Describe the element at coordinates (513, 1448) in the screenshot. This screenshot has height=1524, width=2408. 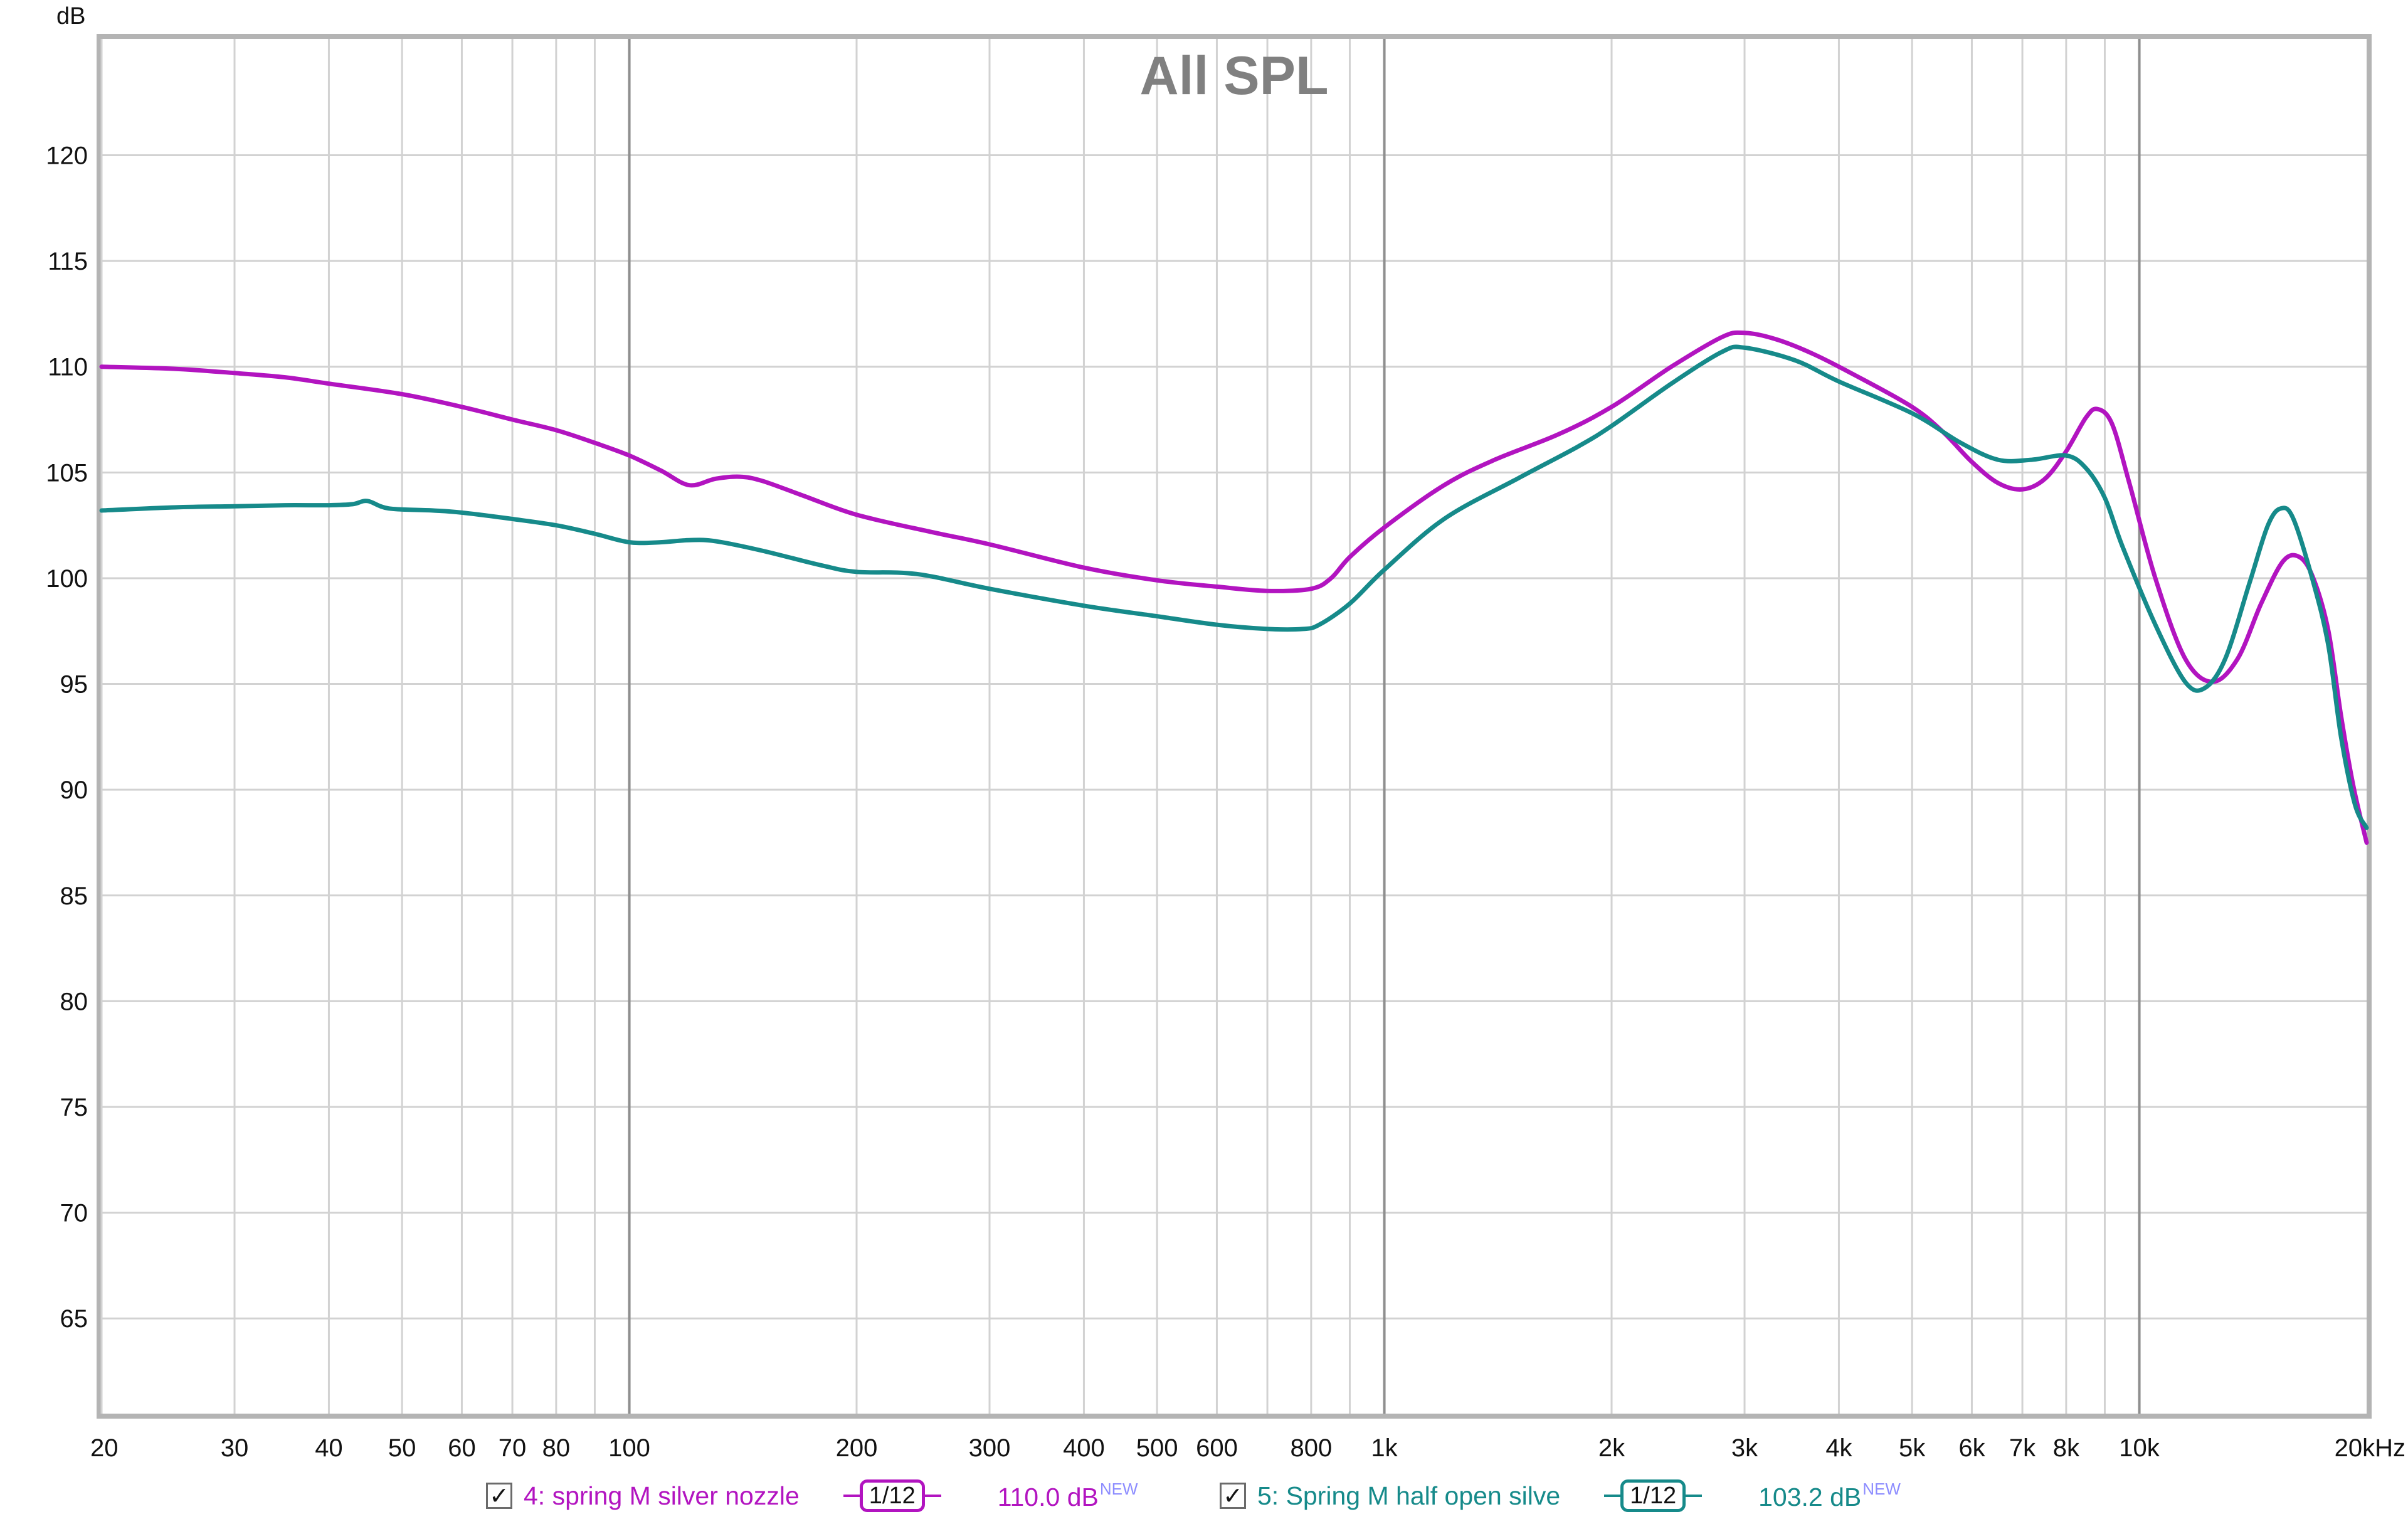
I see `x-tick-label: 70` at that location.